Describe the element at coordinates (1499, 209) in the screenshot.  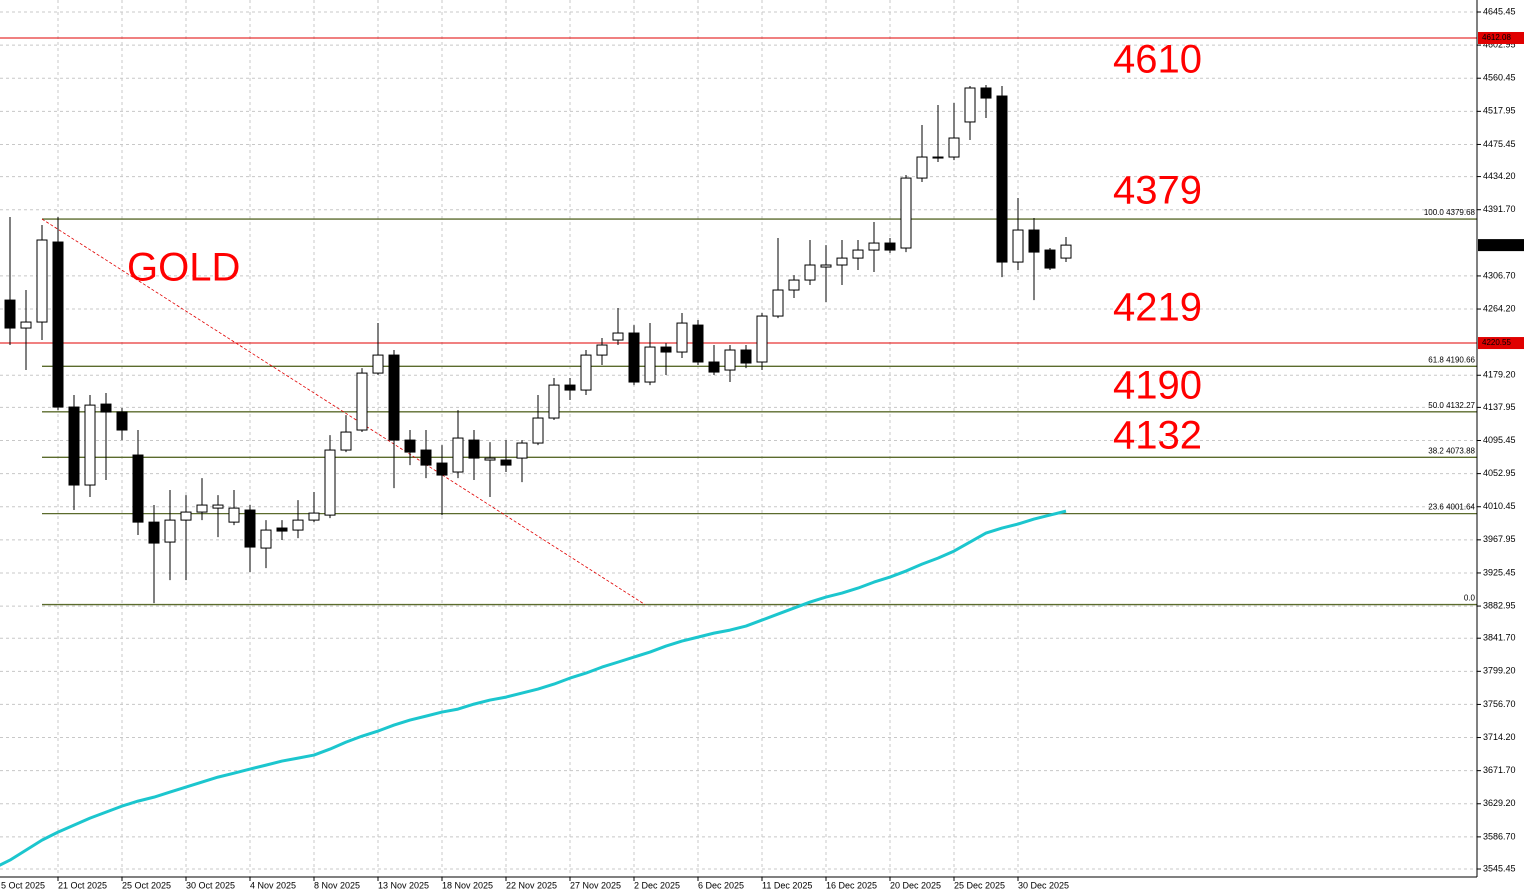
I see `y-tick-label: 4391.70` at that location.